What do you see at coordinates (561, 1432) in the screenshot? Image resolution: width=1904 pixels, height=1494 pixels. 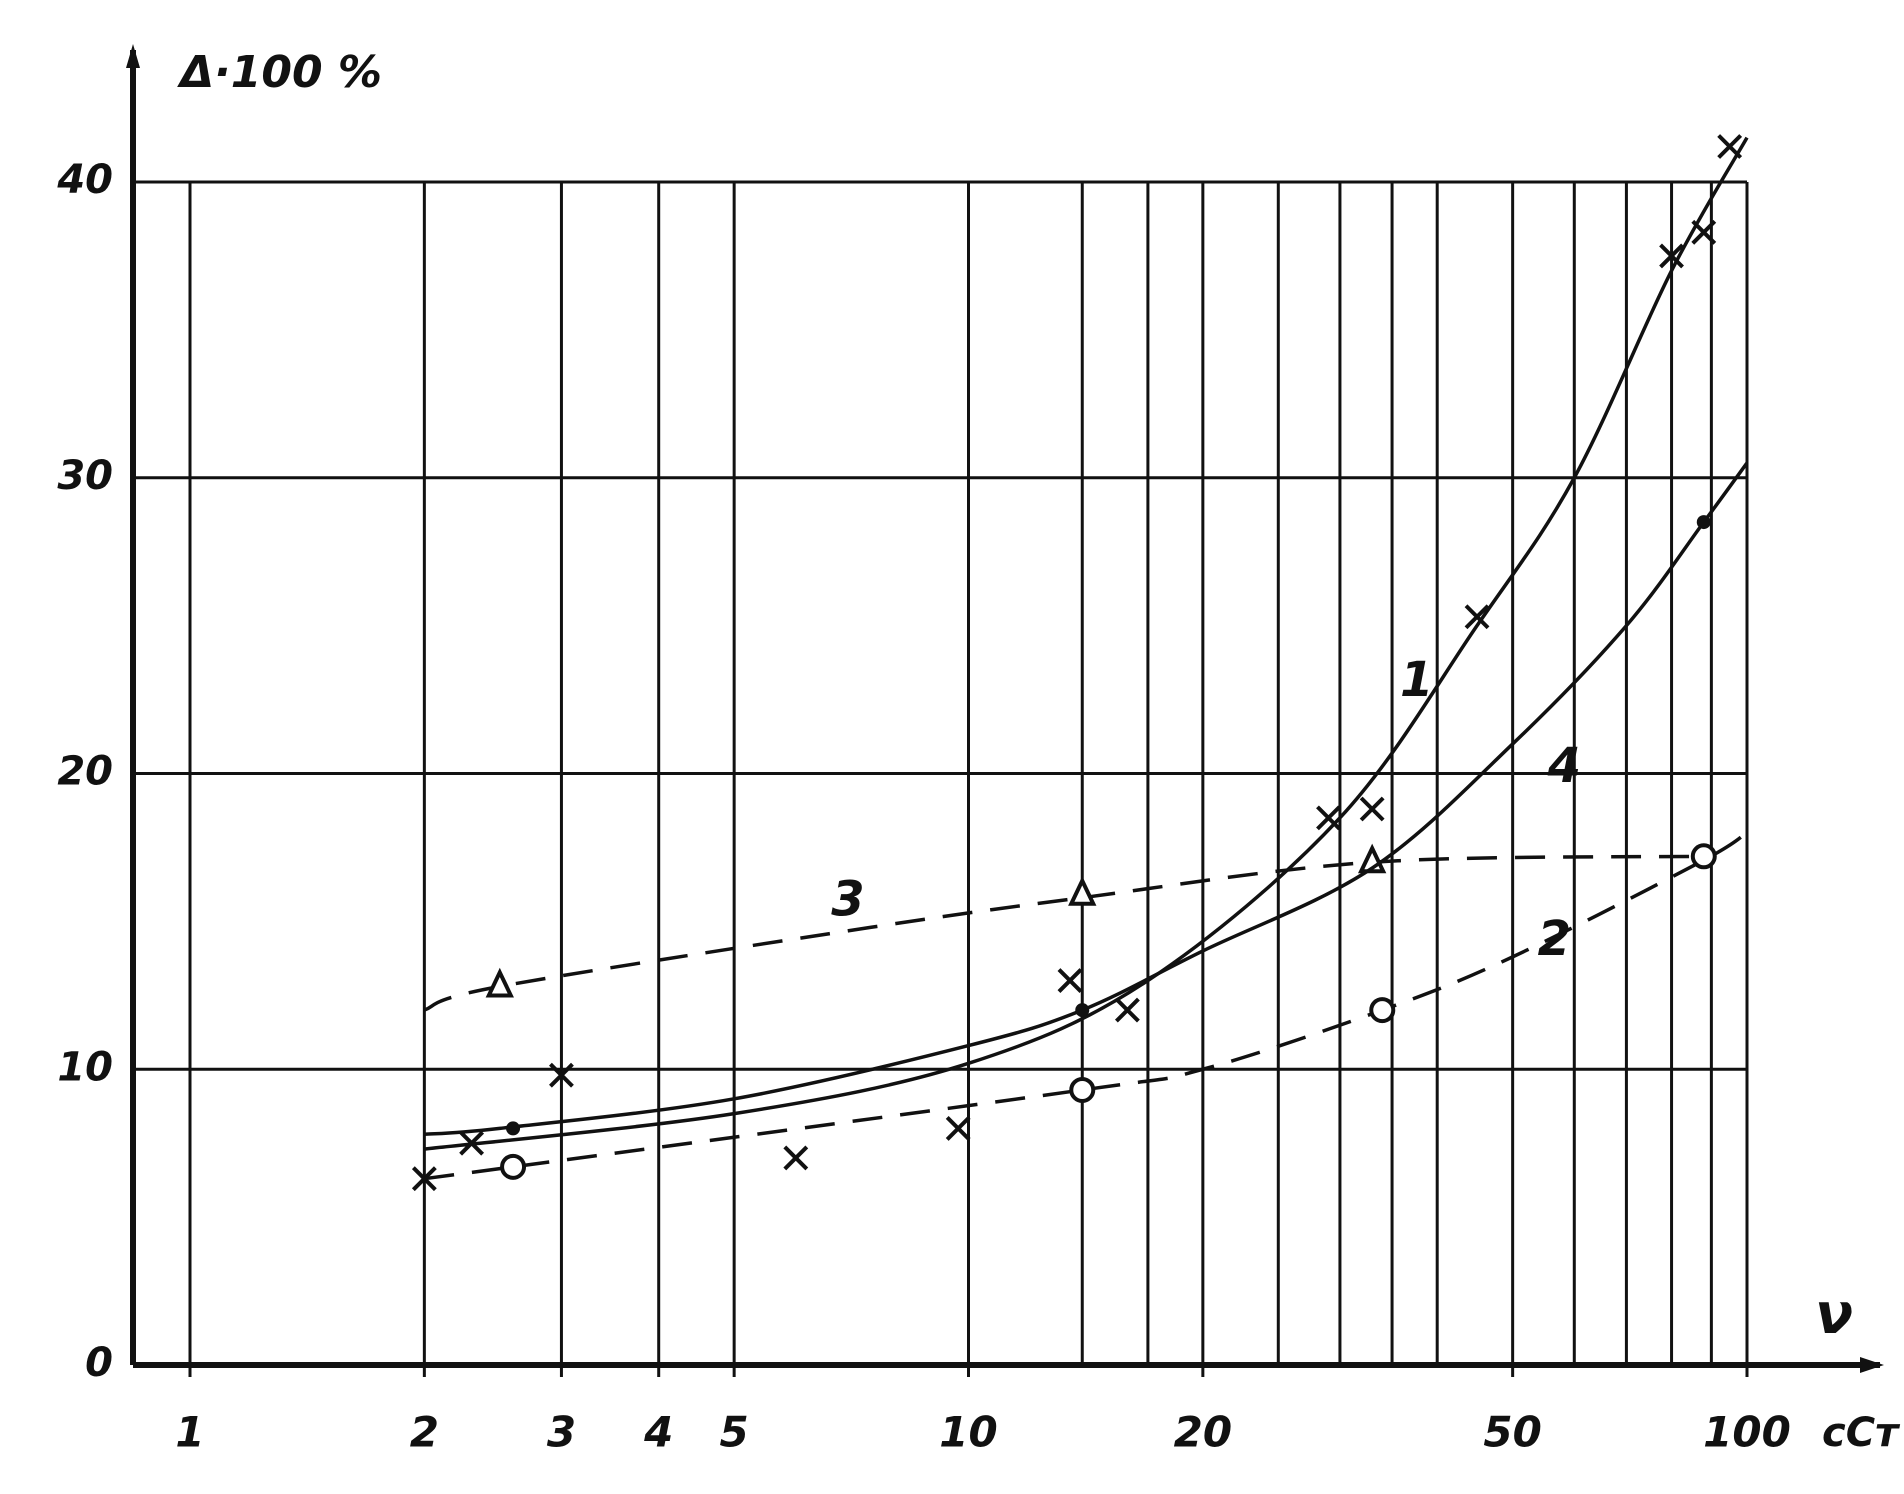 I see `x-tick-label: 3` at bounding box center [561, 1432].